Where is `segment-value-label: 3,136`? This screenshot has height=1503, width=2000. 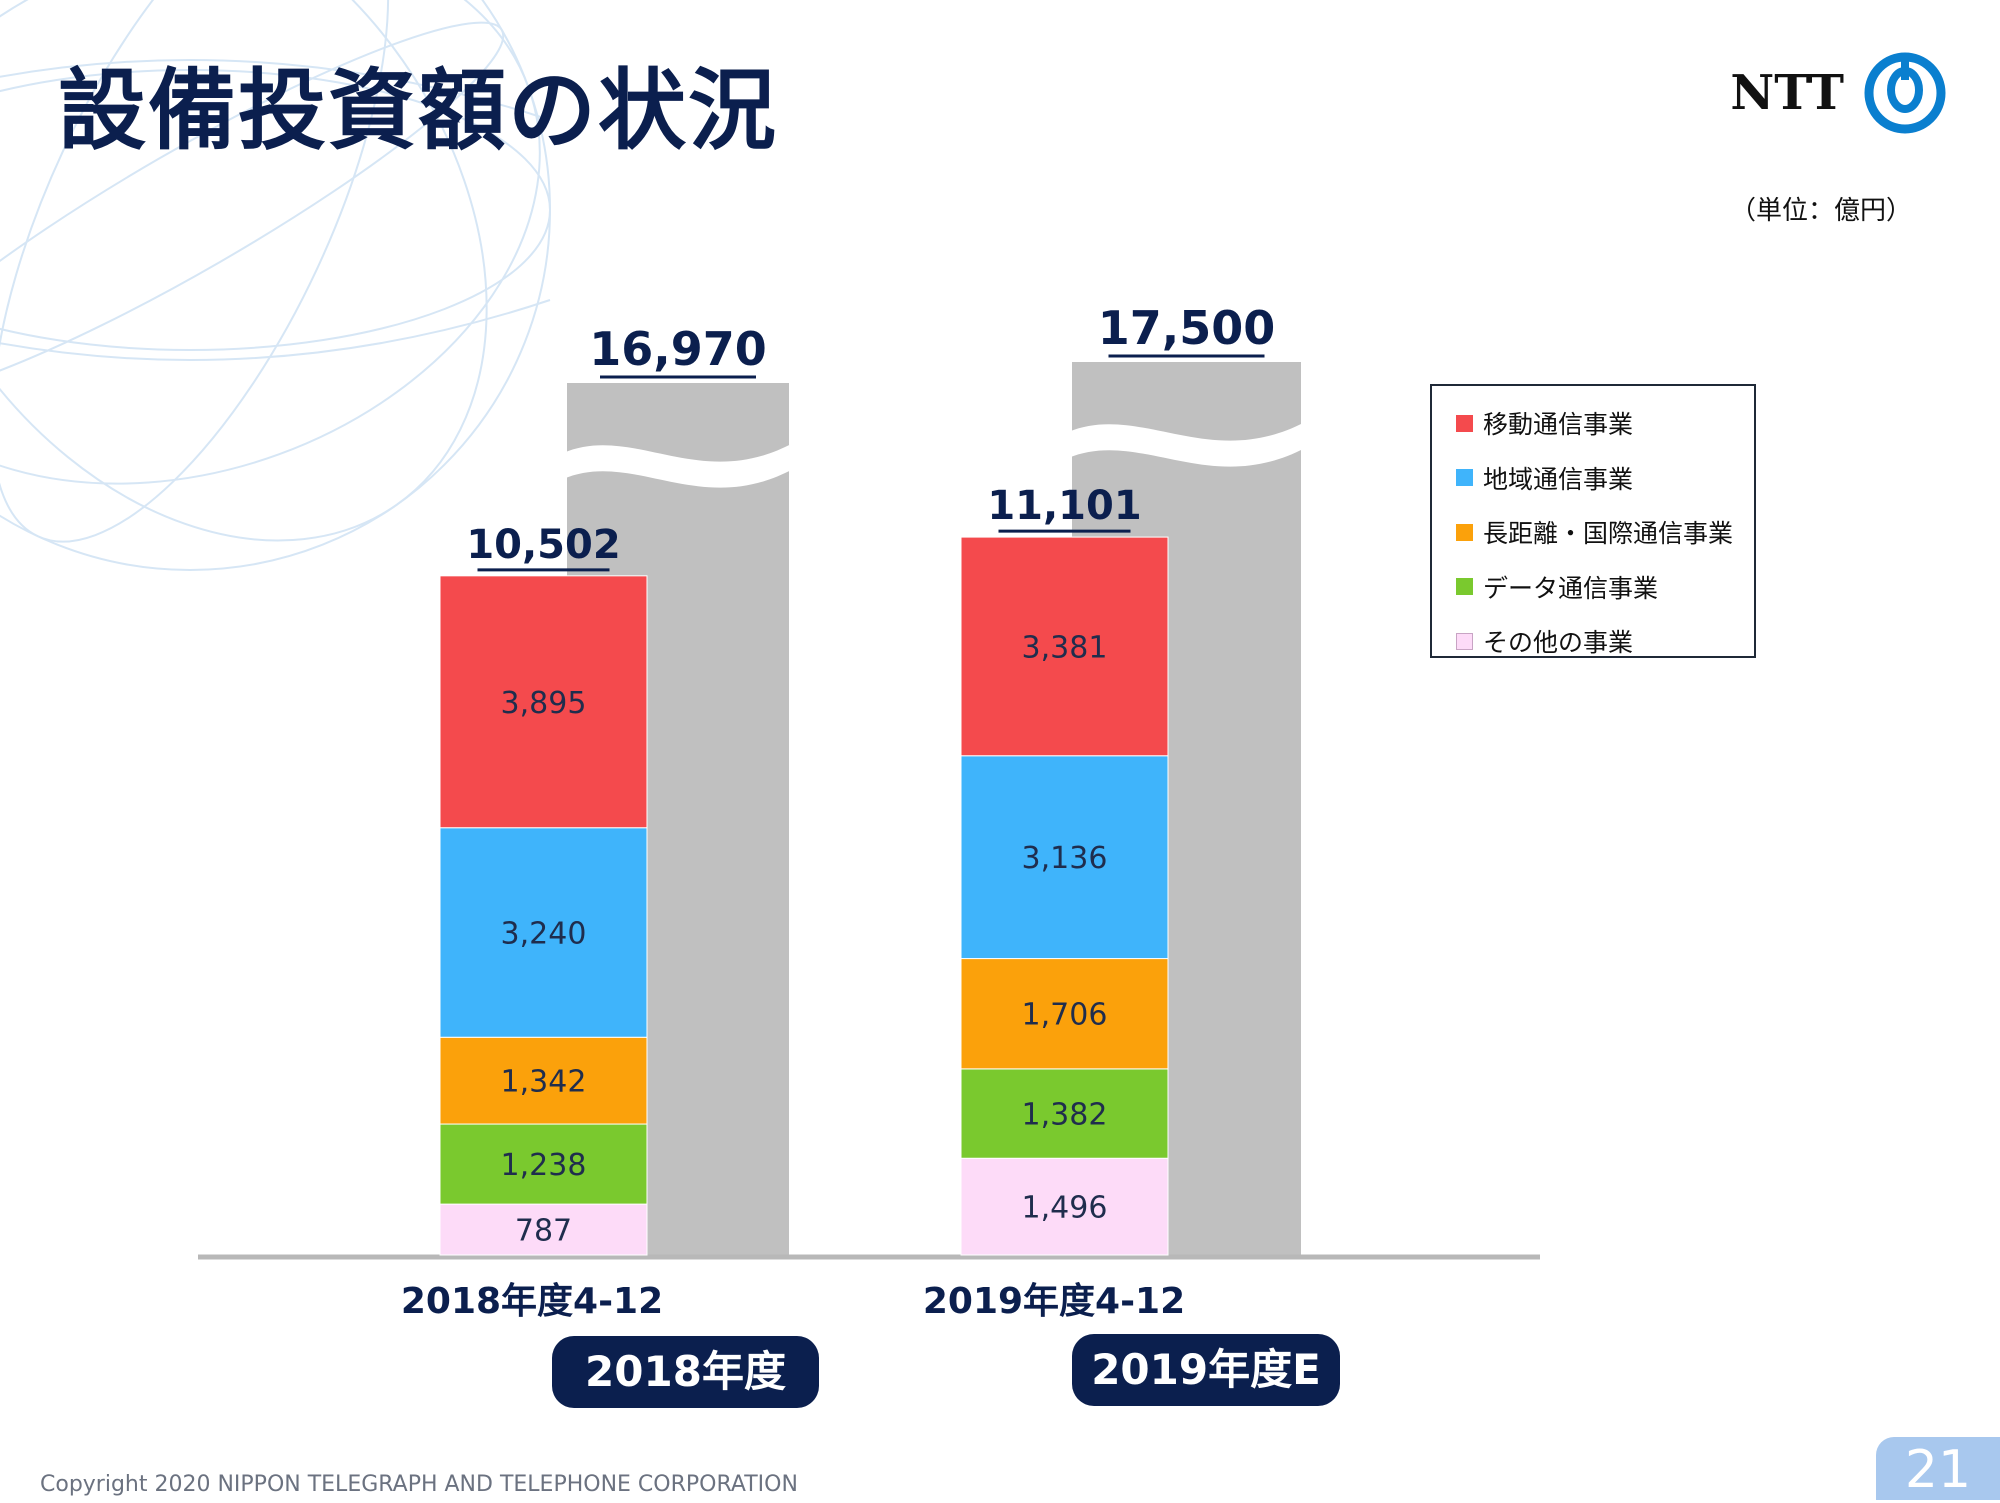 segment-value-label: 3,136 is located at coordinates (1065, 858).